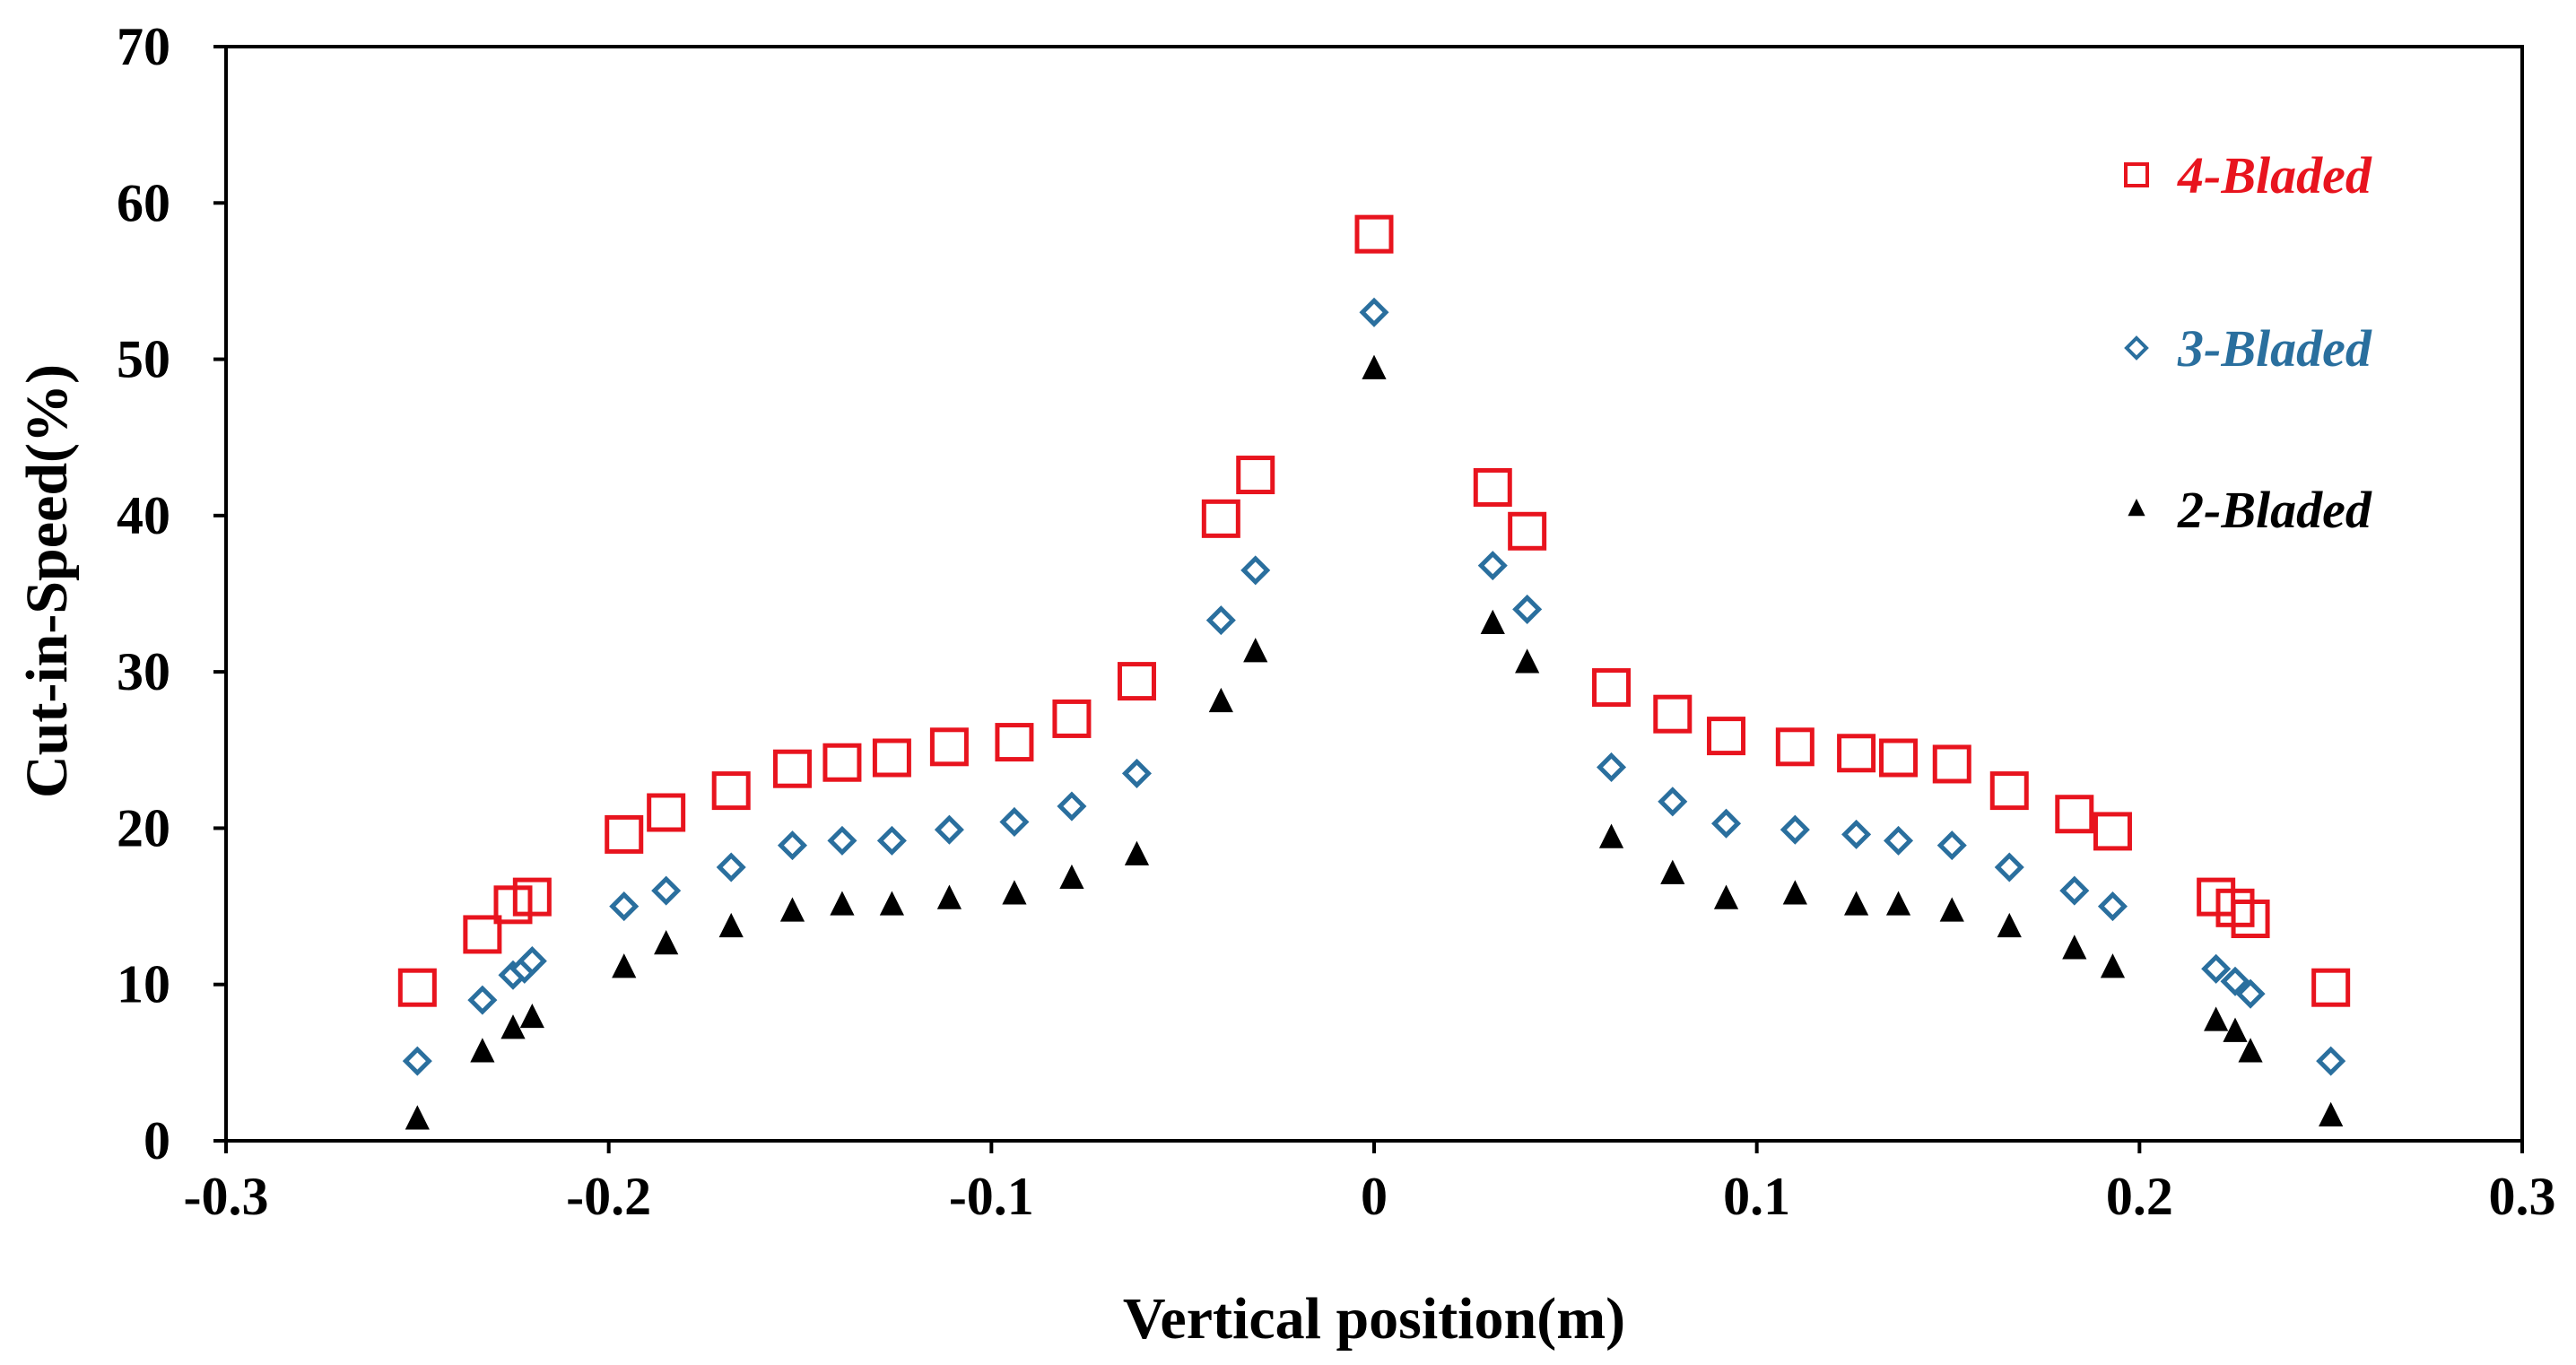 The height and width of the screenshot is (1365, 2576). I want to click on y-tick-label: 10, so click(143, 984).